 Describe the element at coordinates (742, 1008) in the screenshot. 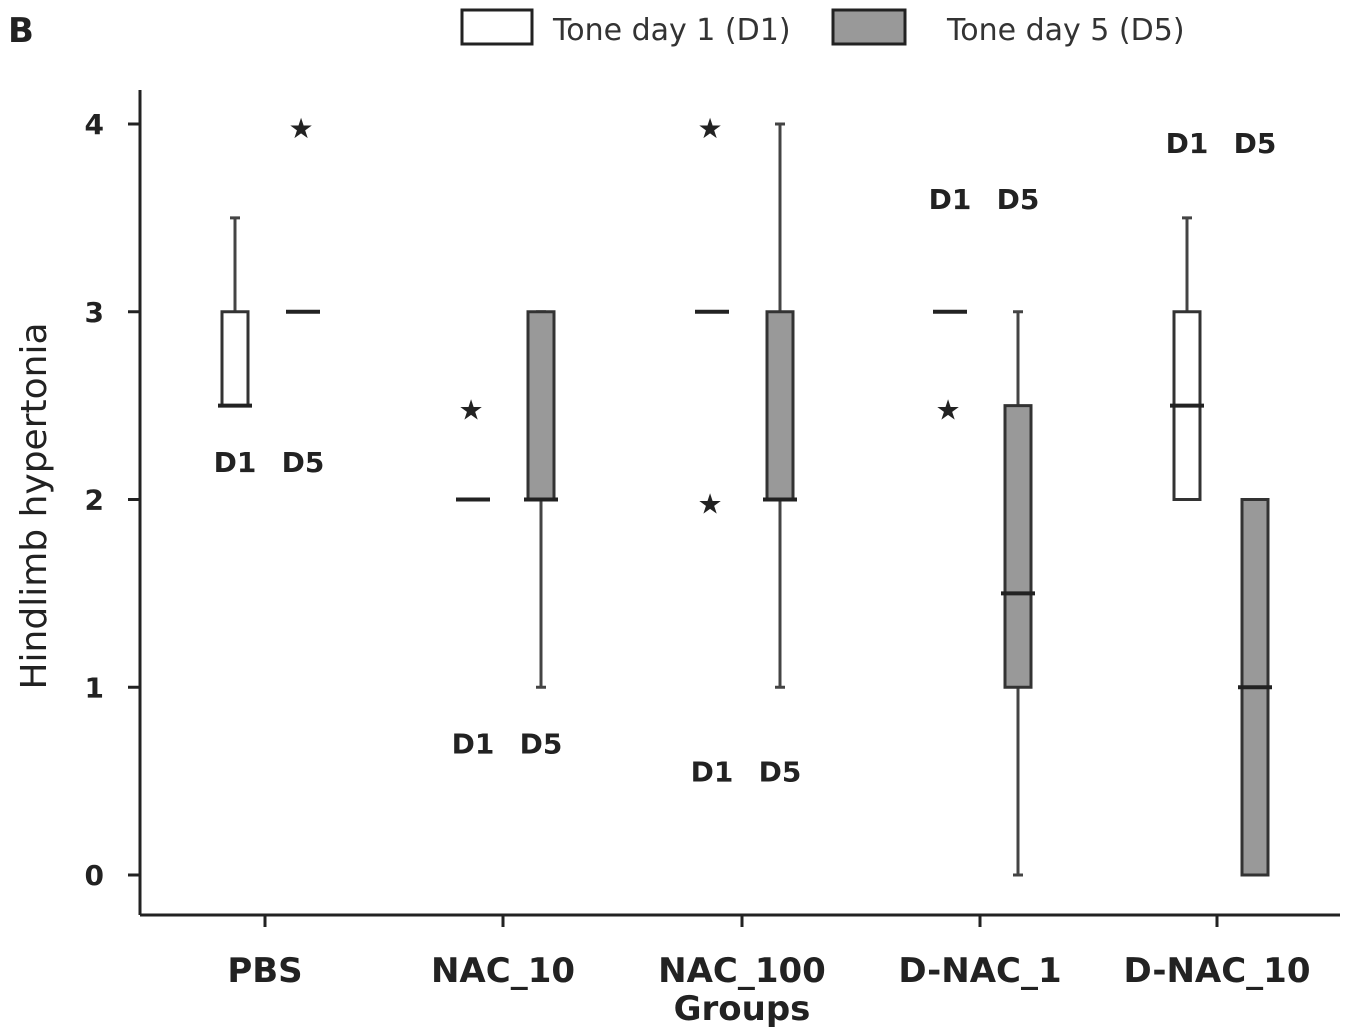

I see `x-axis-title: Groups` at that location.